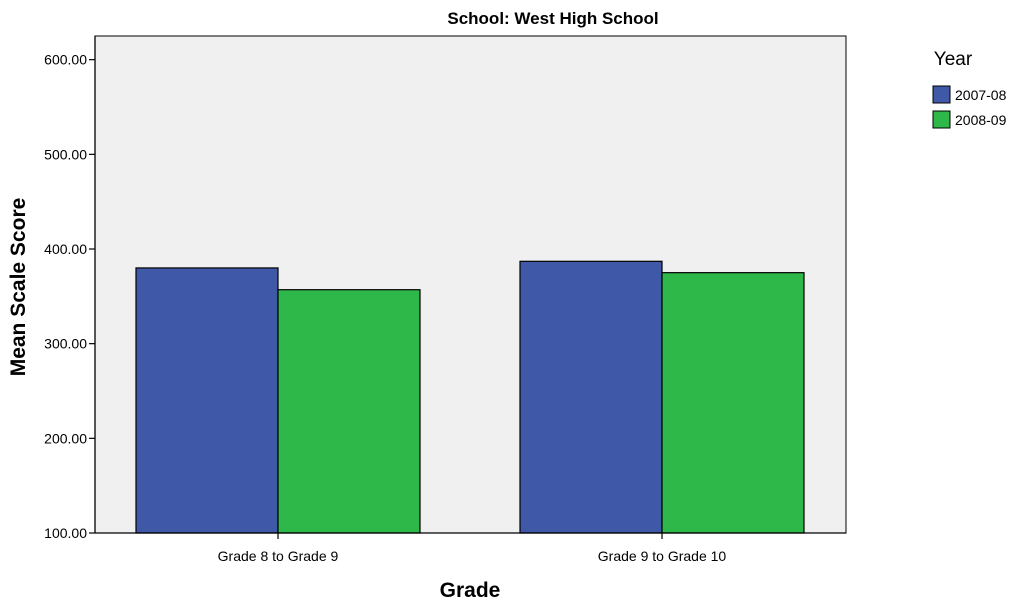 The height and width of the screenshot is (611, 1016). What do you see at coordinates (552, 18) in the screenshot?
I see `chart-title: School: West High School` at bounding box center [552, 18].